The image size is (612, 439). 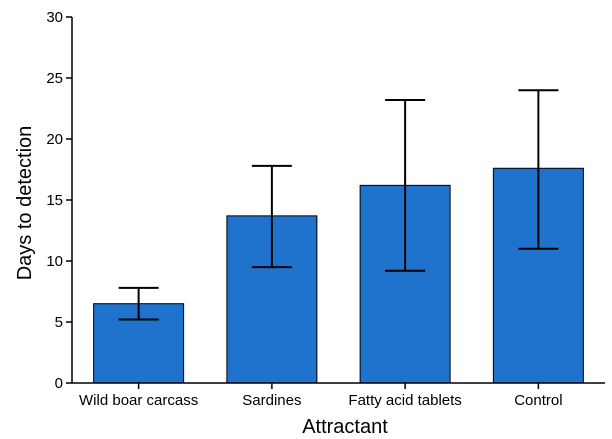 I want to click on x-axis-title: Attractant, so click(x=345, y=427).